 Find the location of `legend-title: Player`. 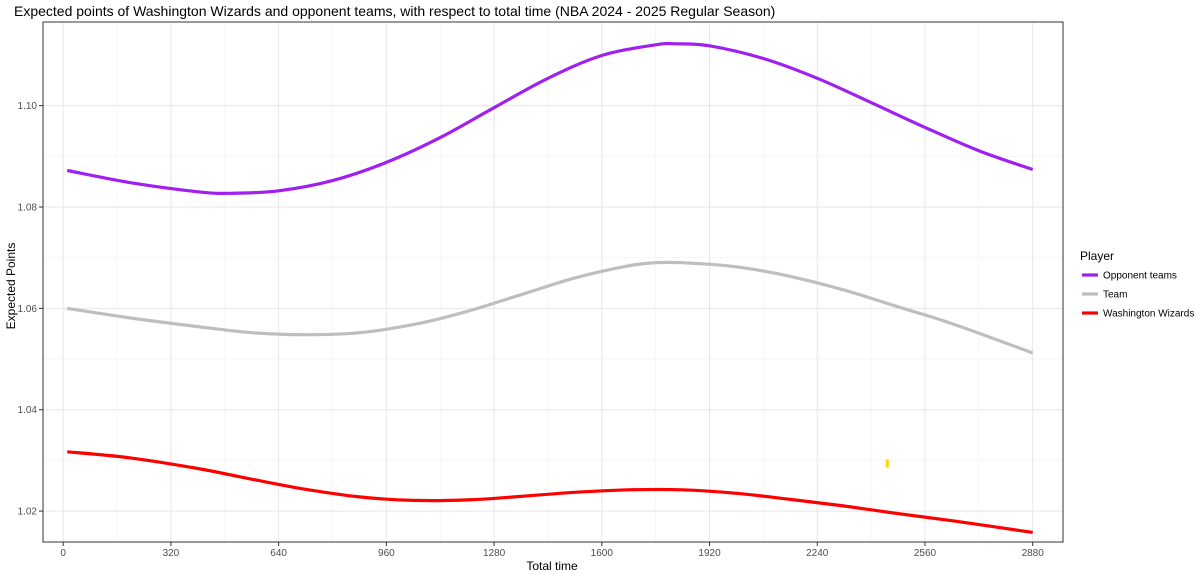

legend-title: Player is located at coordinates (1097, 256).